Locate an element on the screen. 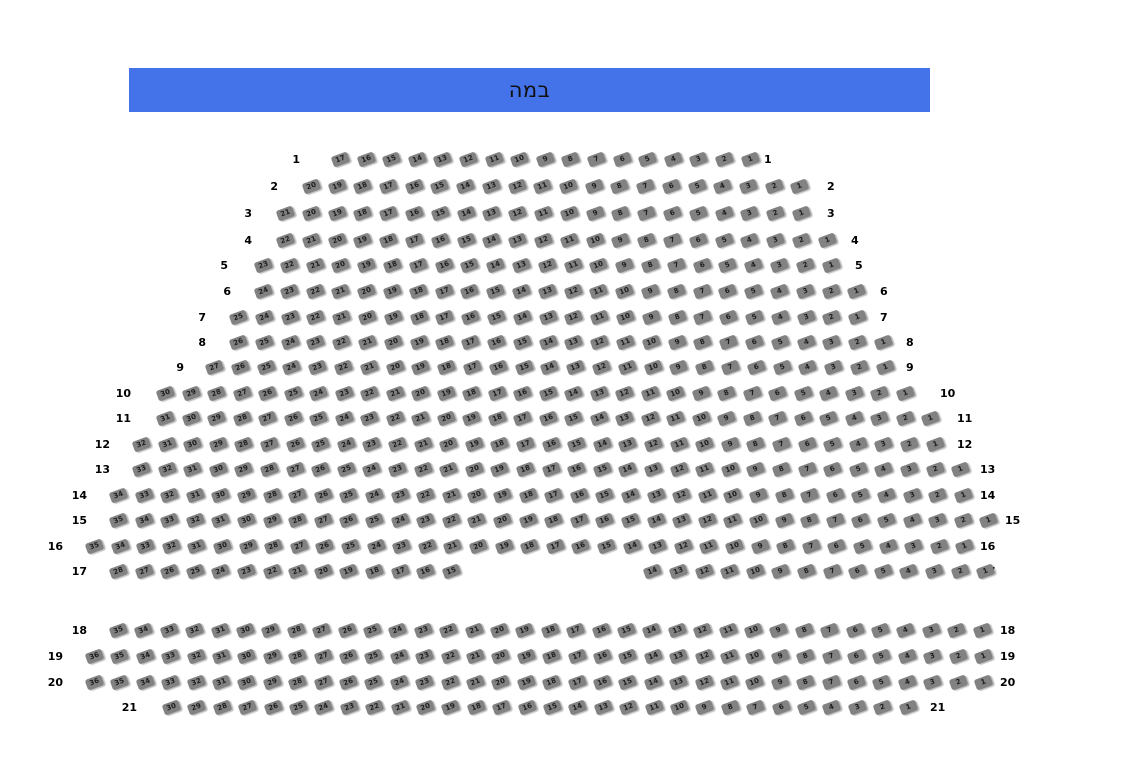 The width and height of the screenshot is (1130, 760). seat-r3-s12: 12 is located at coordinates (517, 213).